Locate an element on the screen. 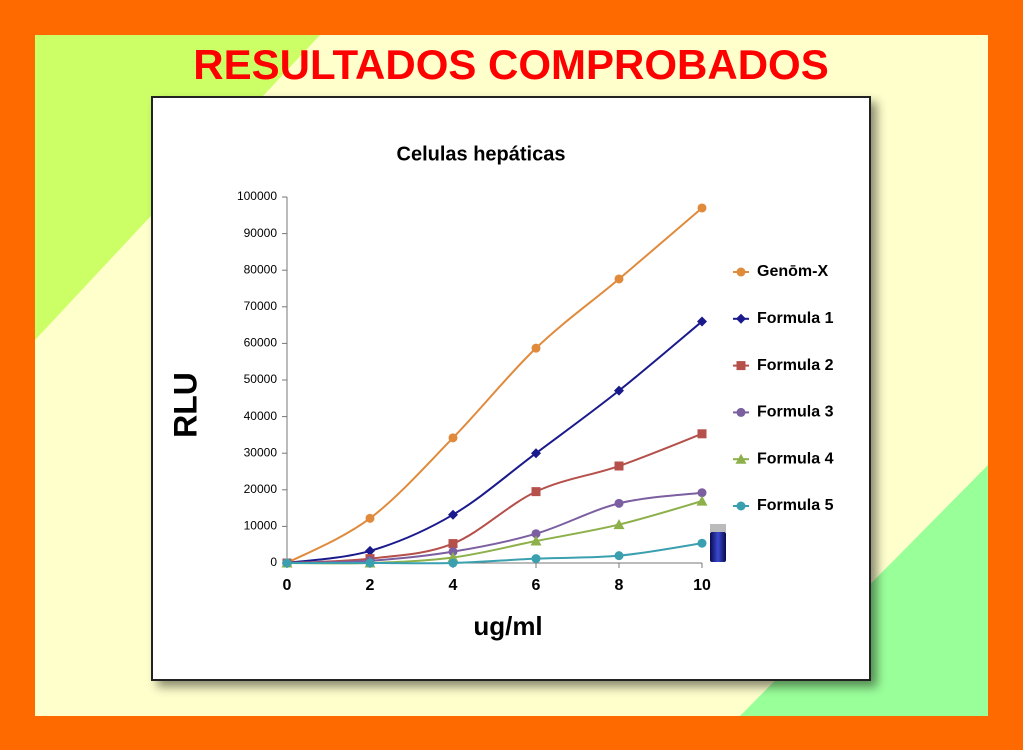 The width and height of the screenshot is (1023, 755). chart-title: Celulas hepáticas is located at coordinates (481, 154).